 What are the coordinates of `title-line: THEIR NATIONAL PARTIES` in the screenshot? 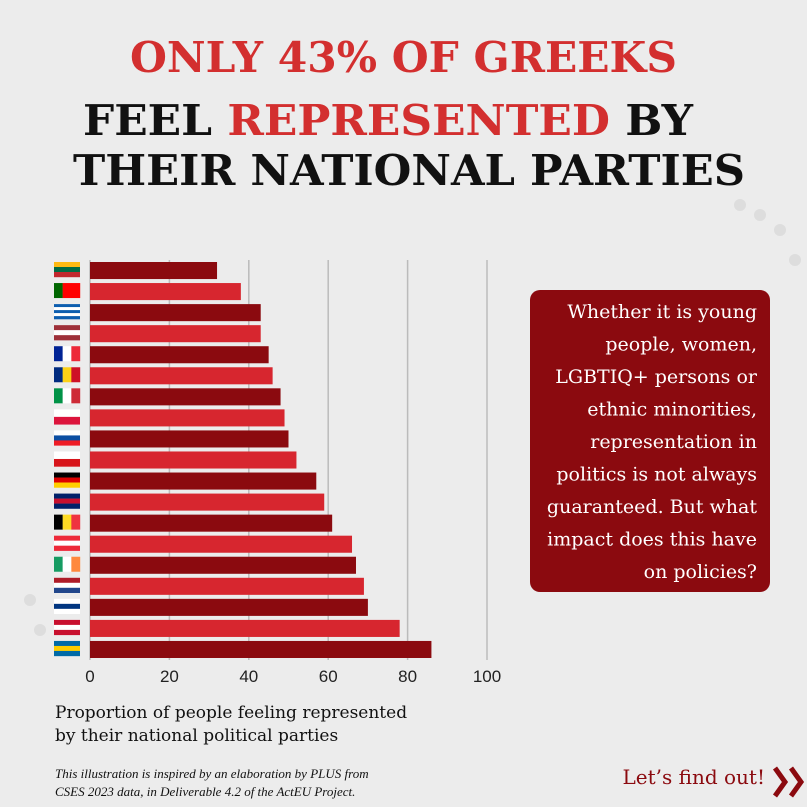 It's located at (409, 170).